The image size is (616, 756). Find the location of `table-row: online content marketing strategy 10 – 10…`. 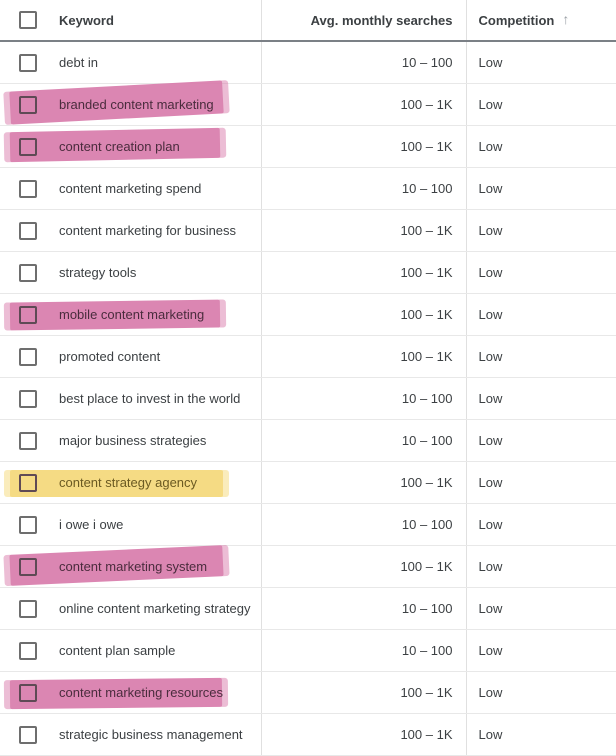

table-row: online content marketing strategy 10 – 10… is located at coordinates (308, 608).